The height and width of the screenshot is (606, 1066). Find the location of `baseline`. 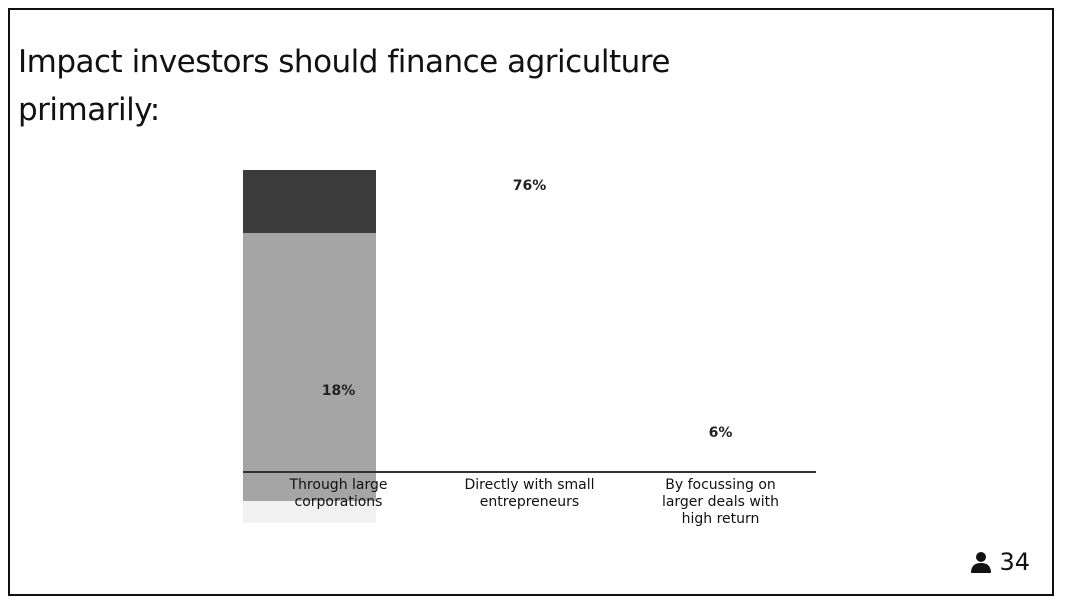

baseline is located at coordinates (529, 472).